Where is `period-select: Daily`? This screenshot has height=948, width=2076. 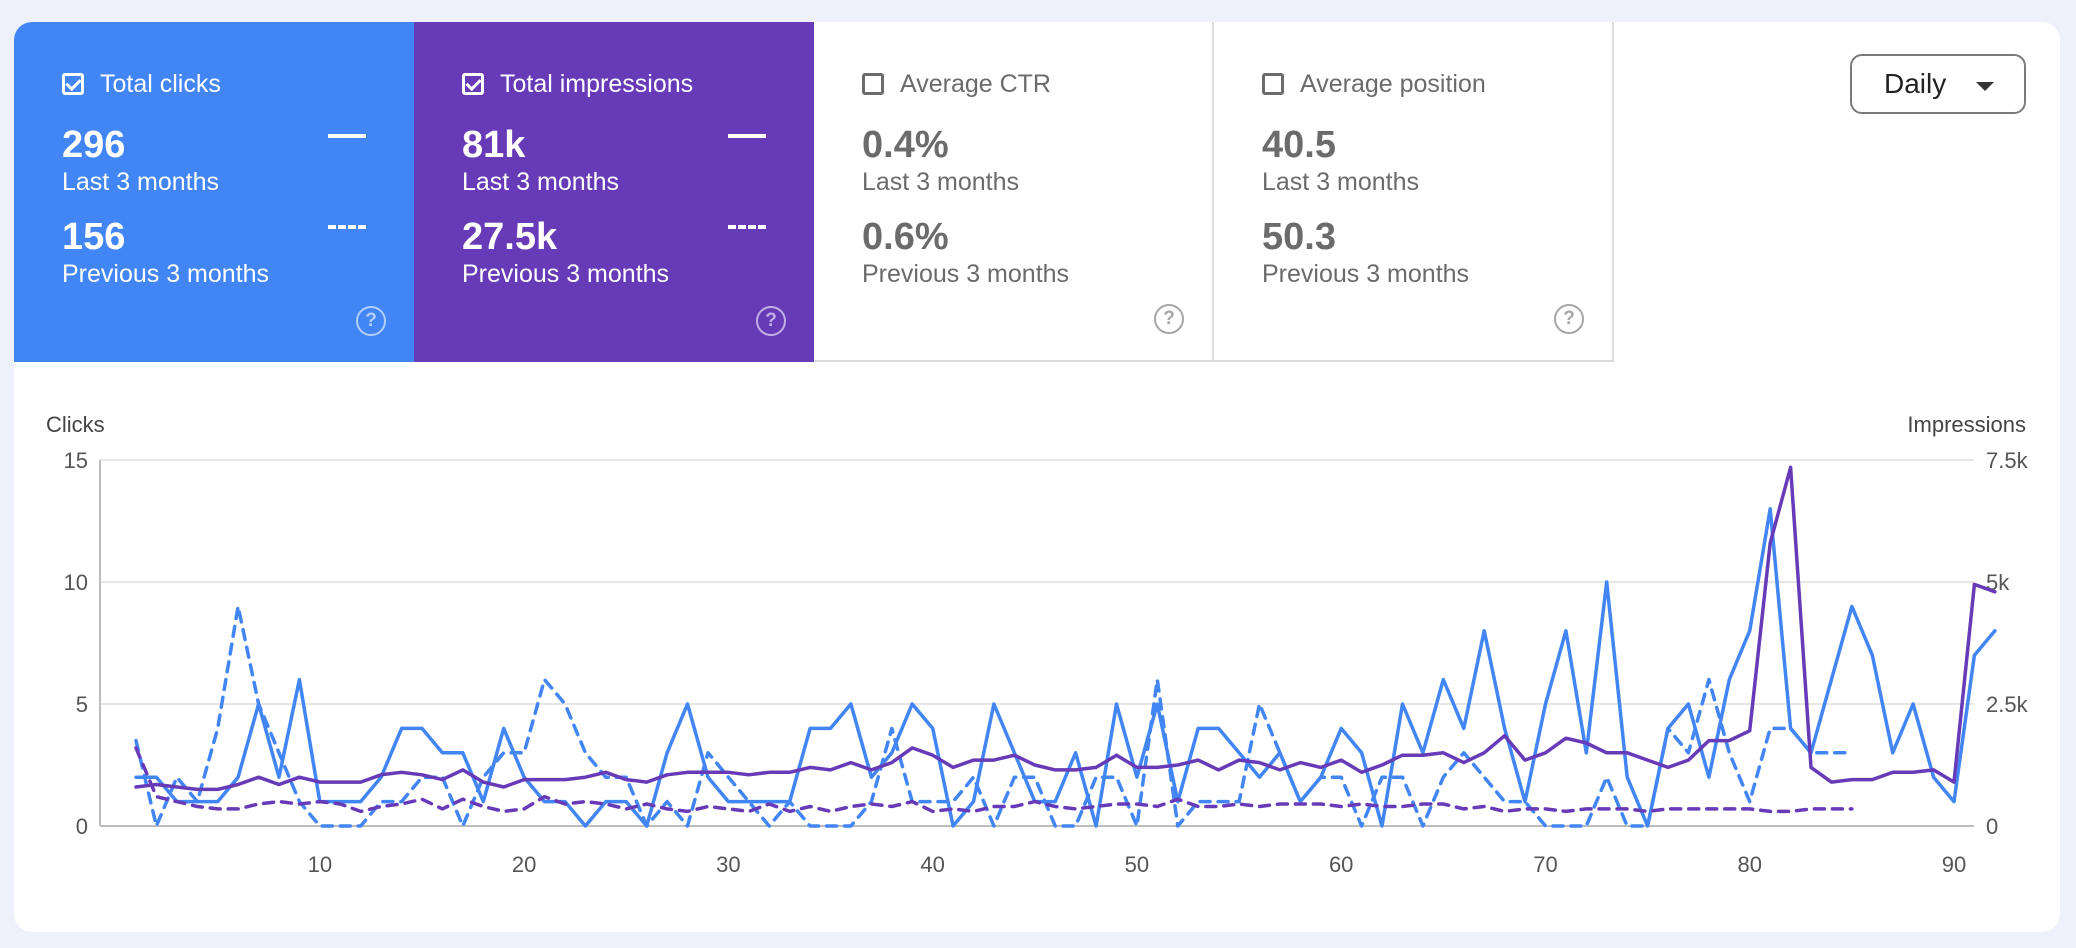
period-select: Daily is located at coordinates (1938, 84).